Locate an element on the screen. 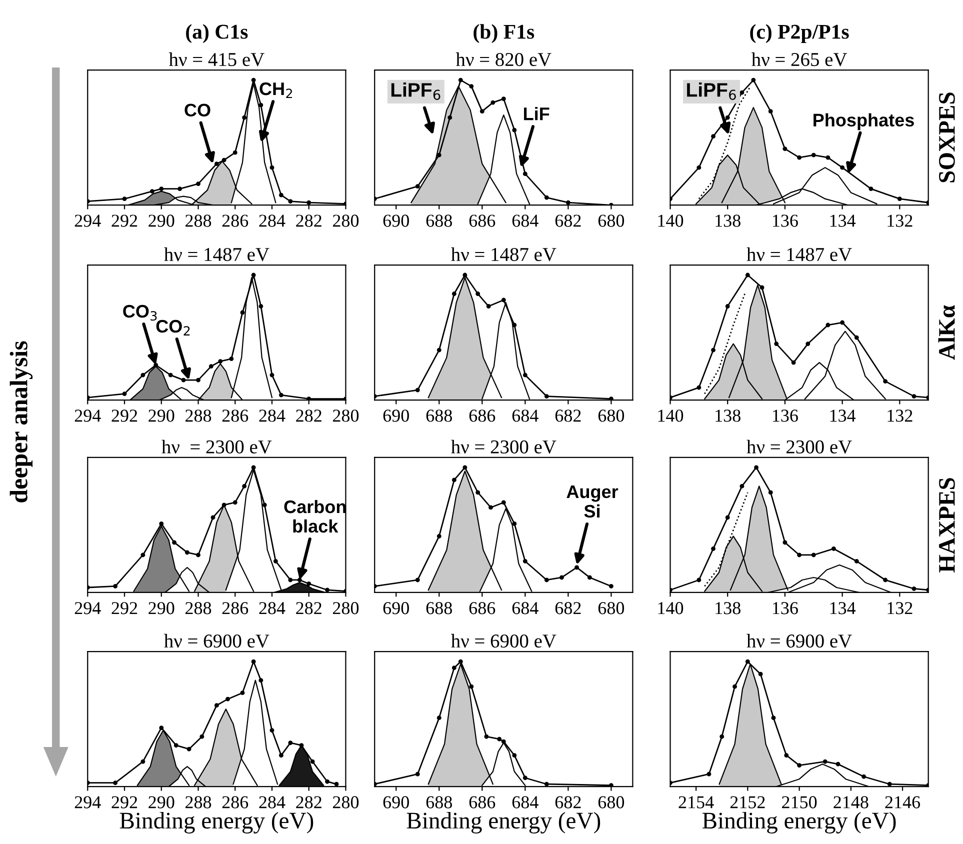  annotation: Phosphates is located at coordinates (864, 121).